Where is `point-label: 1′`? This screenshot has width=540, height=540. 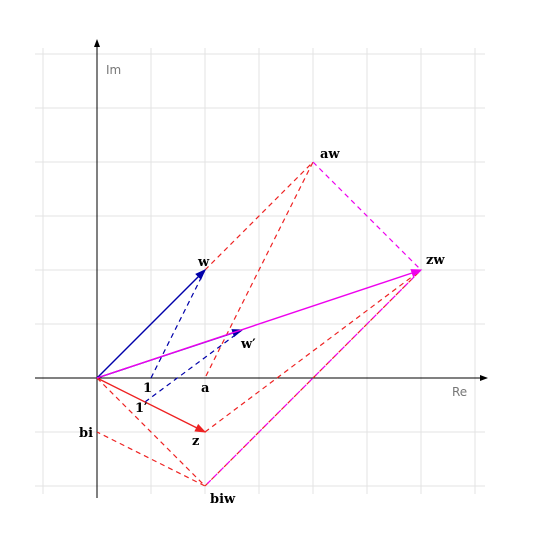 point-label: 1′ is located at coordinates (141, 408).